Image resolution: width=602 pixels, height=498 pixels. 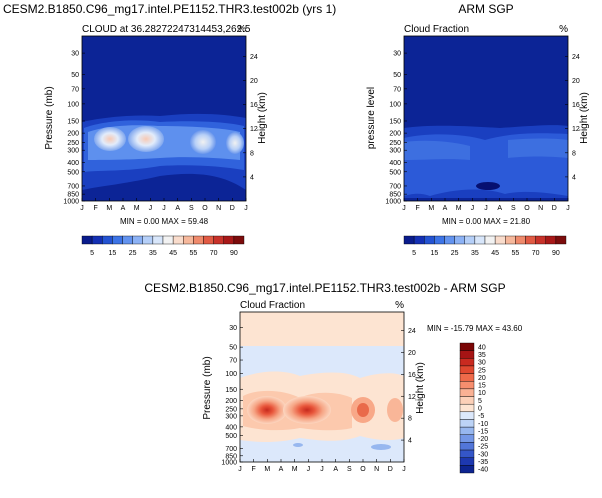 What do you see at coordinates (231, 456) in the screenshot?
I see `pressure-tick-label: 850` at bounding box center [231, 456].